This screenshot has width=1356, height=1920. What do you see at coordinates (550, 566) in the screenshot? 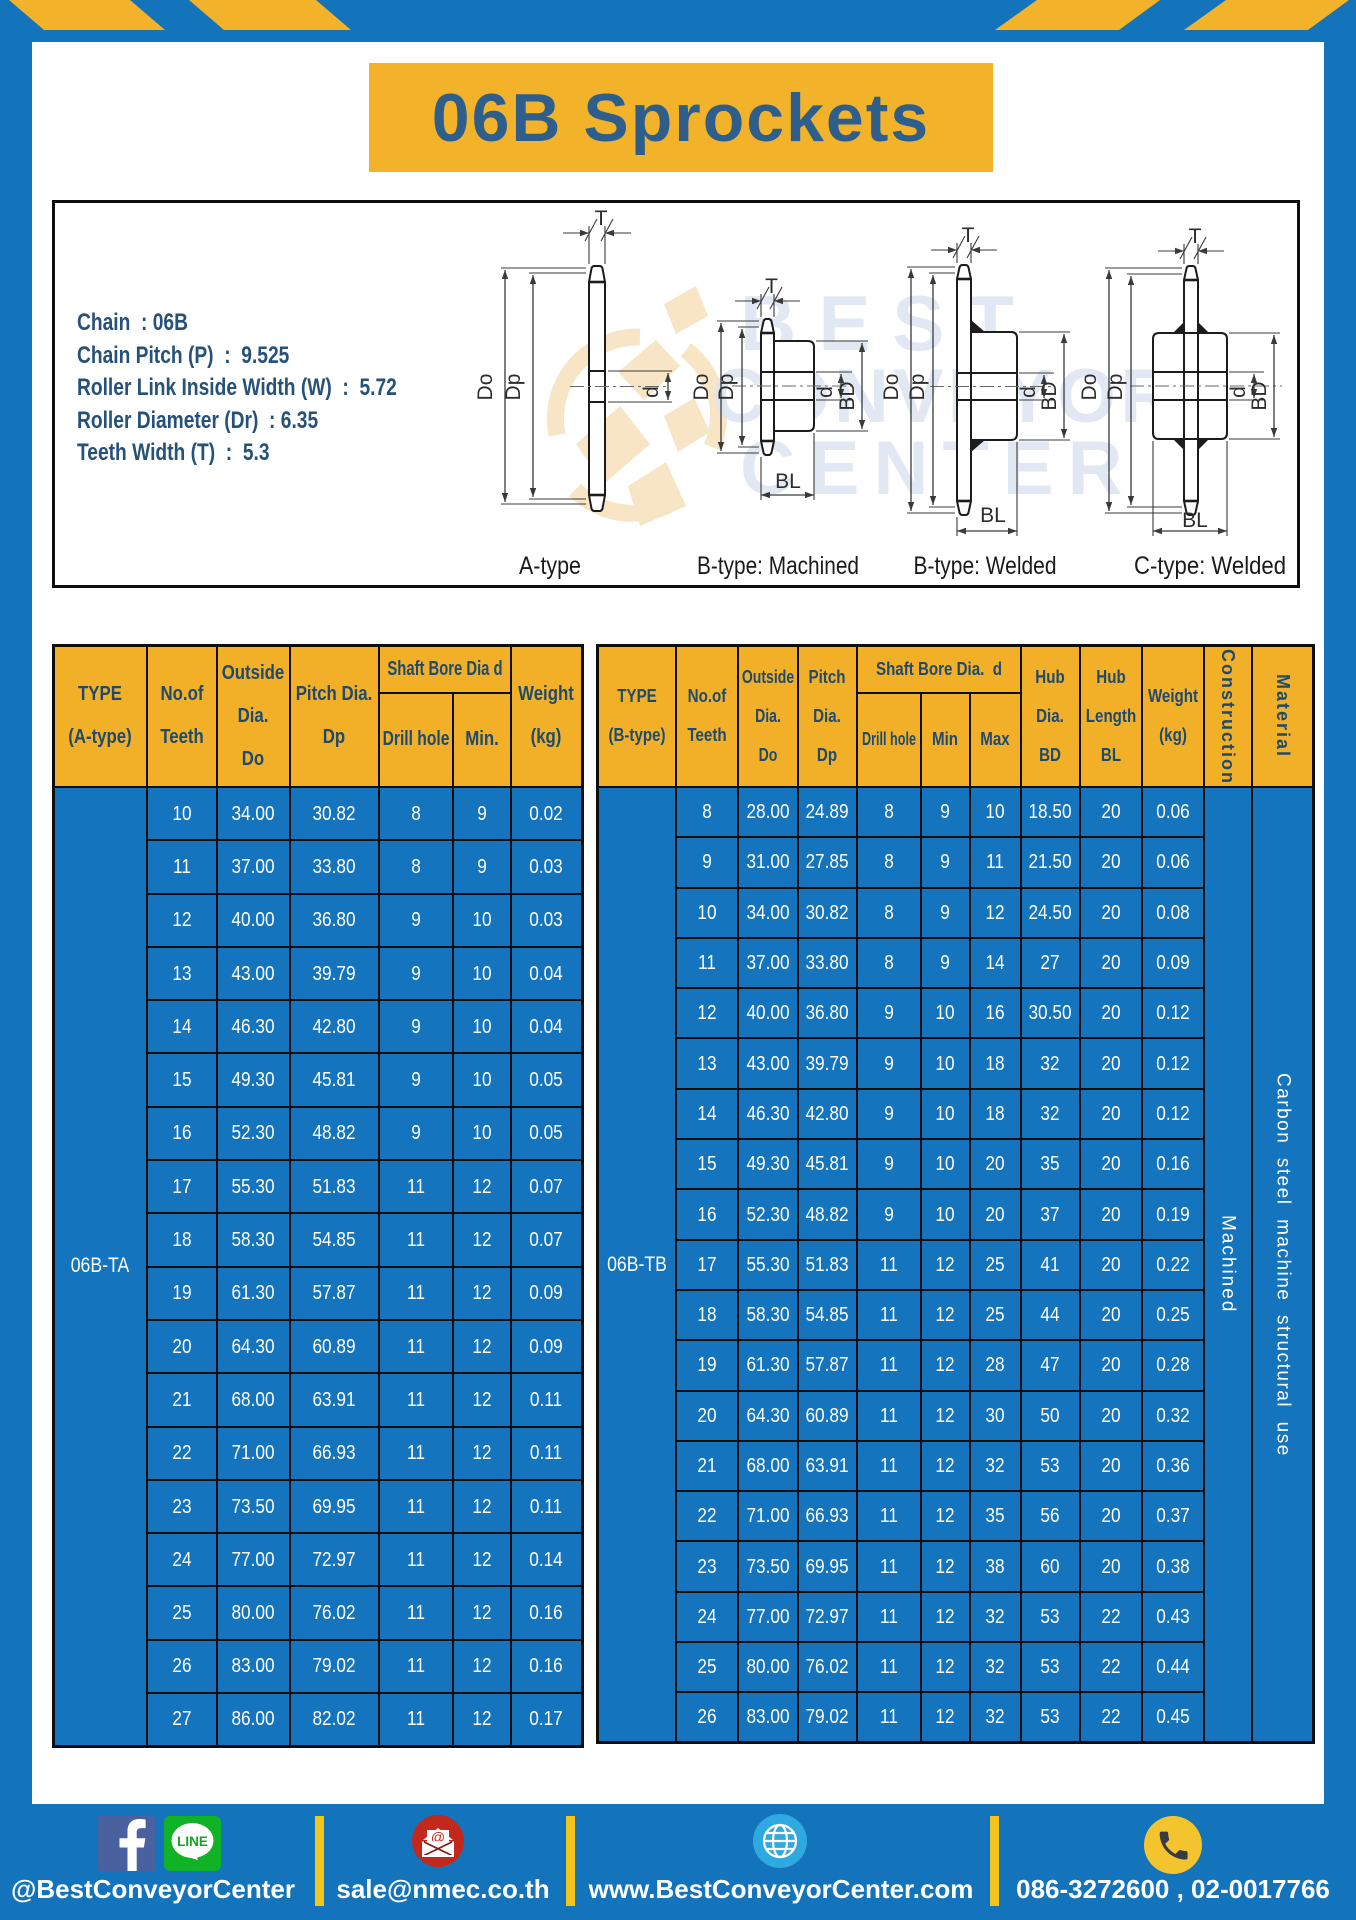
I see `svg-text: A-type` at bounding box center [550, 566].